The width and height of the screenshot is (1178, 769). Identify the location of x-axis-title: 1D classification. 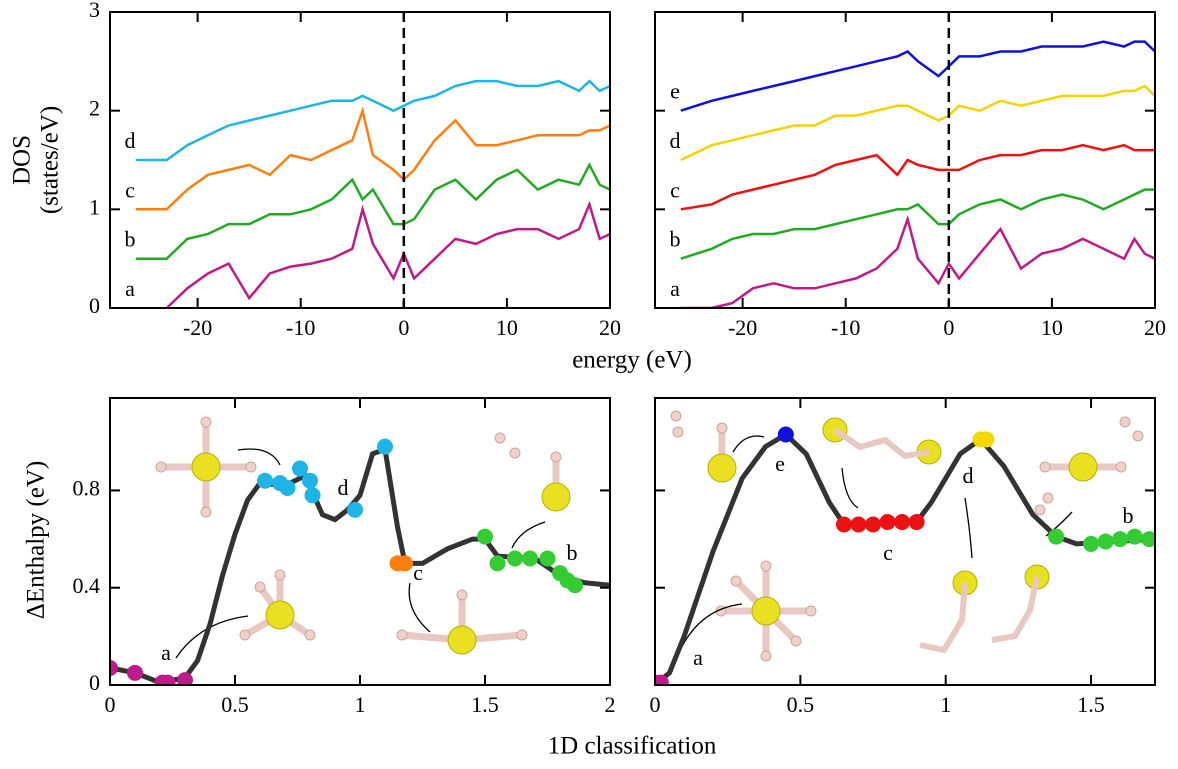
(632, 746).